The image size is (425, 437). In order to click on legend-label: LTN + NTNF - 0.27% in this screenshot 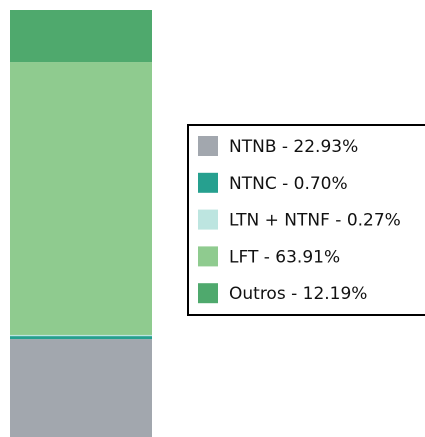, I will do `click(315, 221)`.